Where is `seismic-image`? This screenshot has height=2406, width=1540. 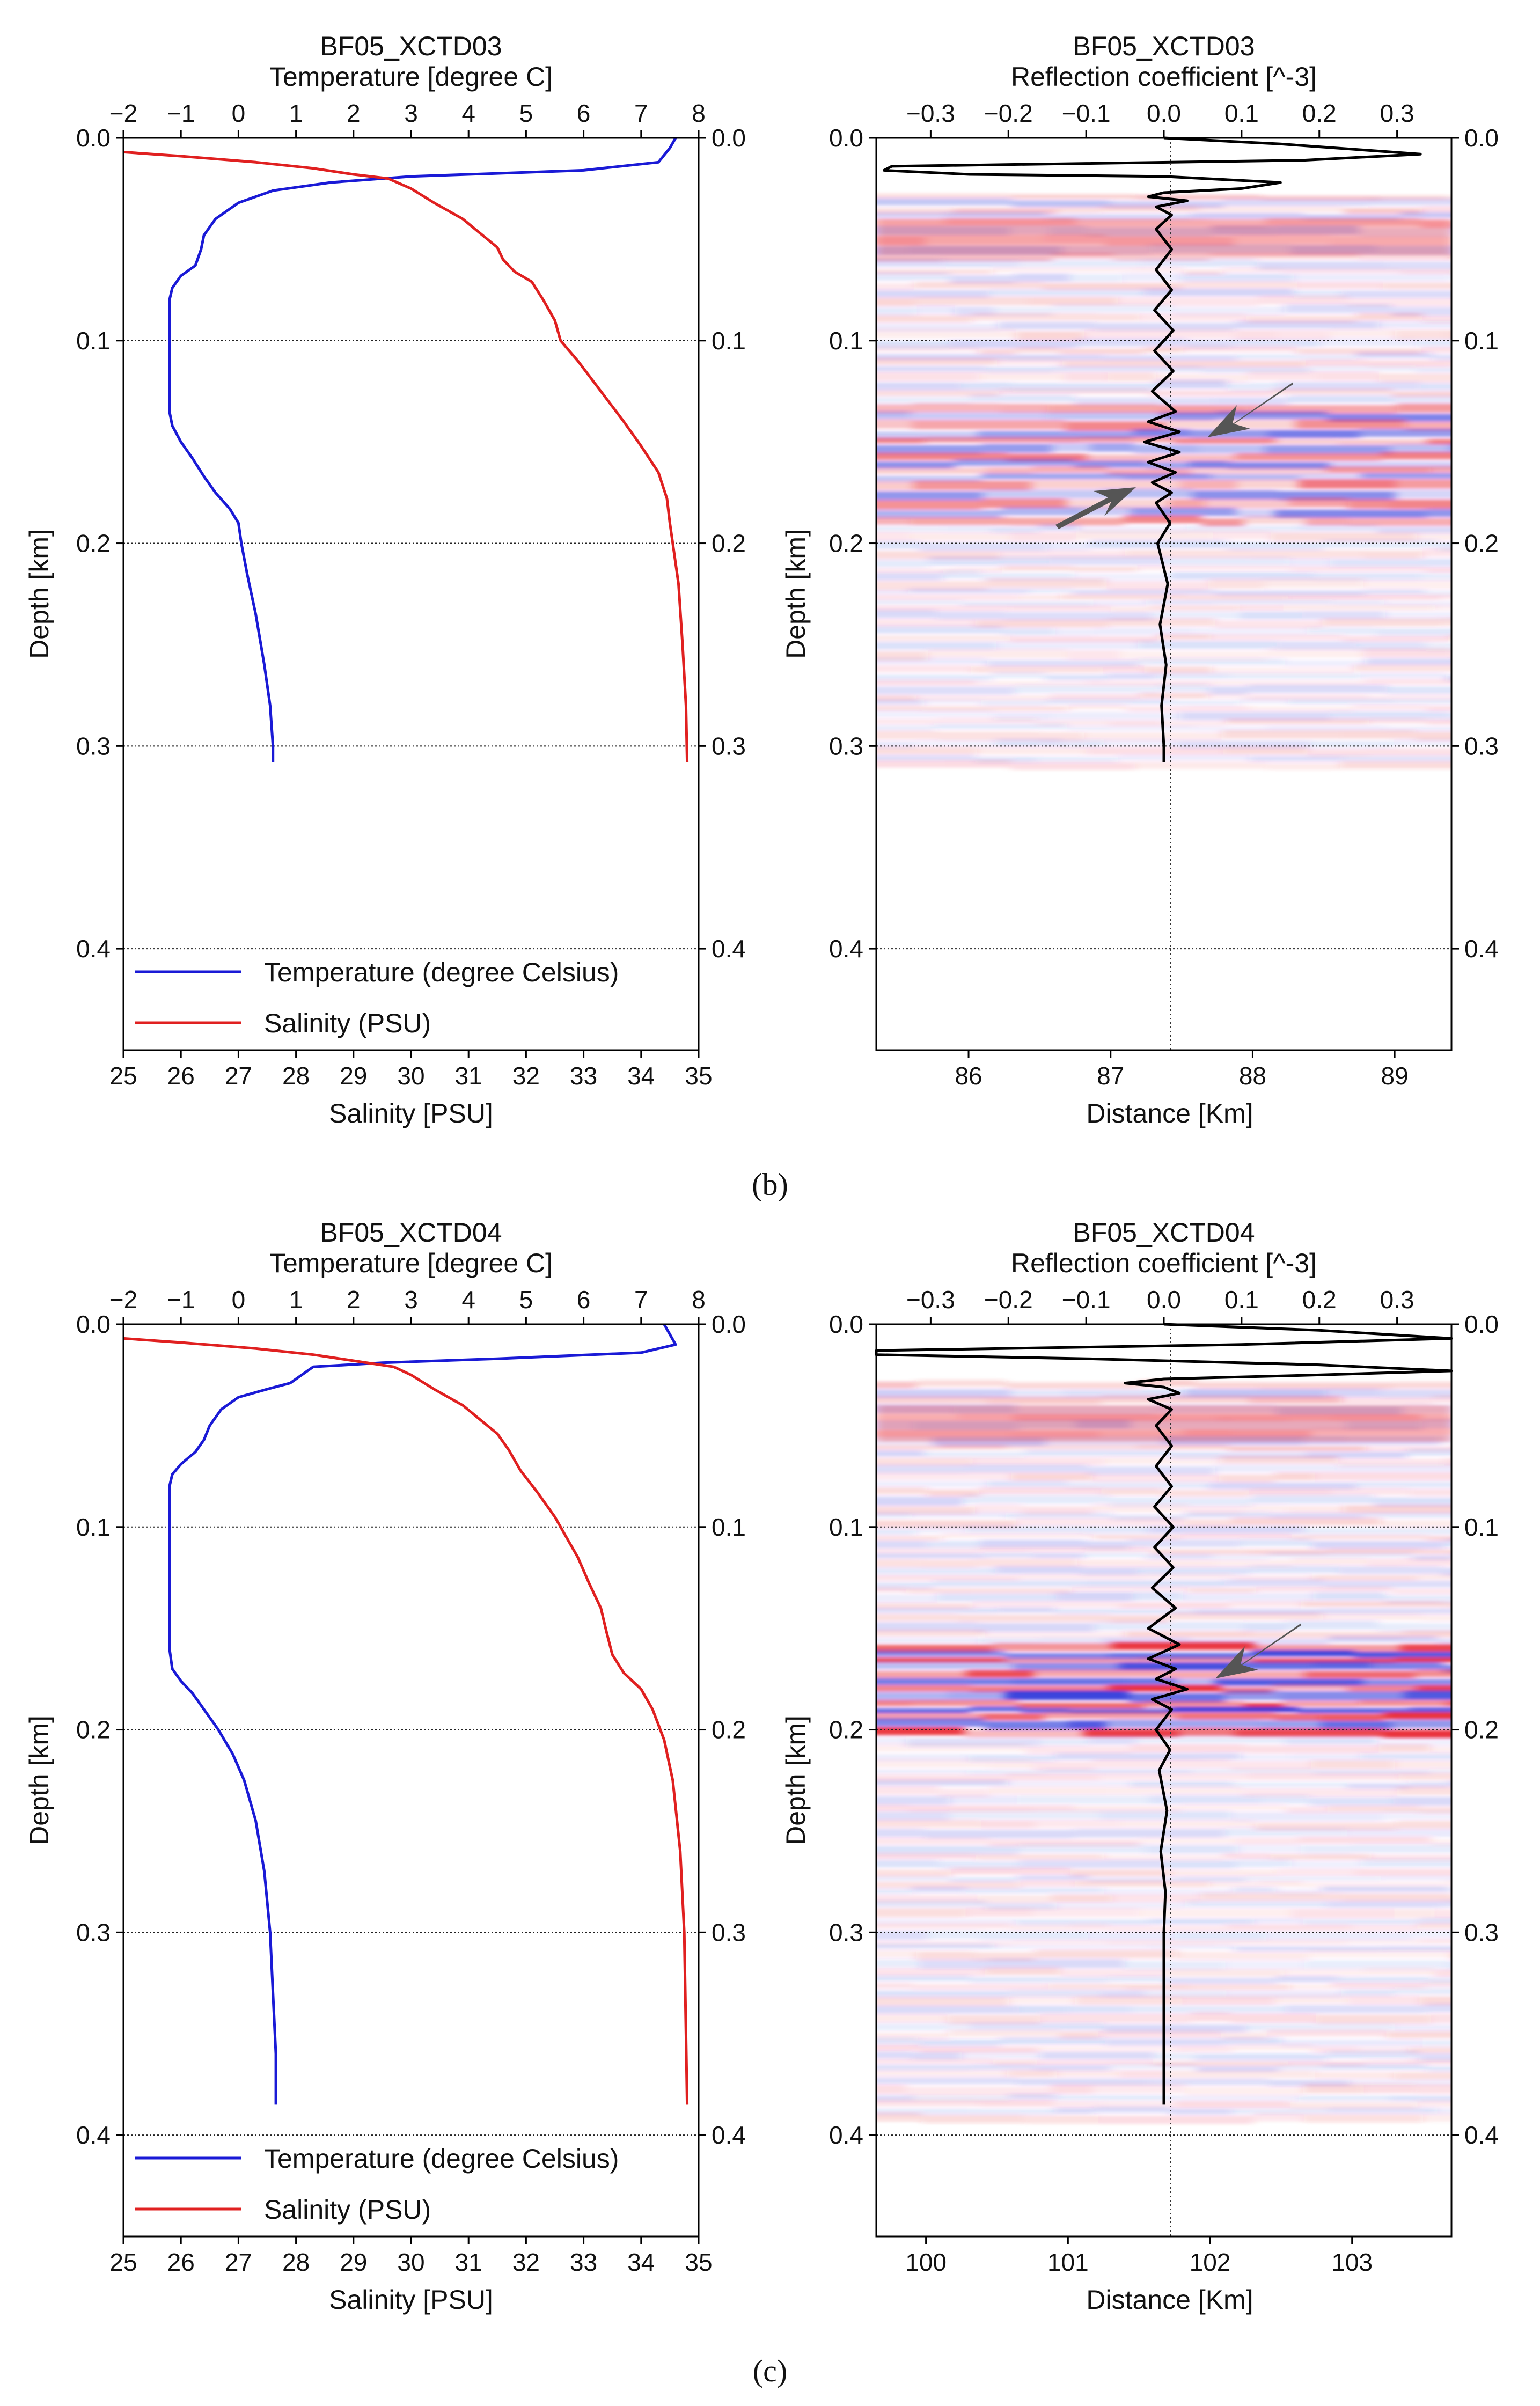
seismic-image is located at coordinates (1163, 1752).